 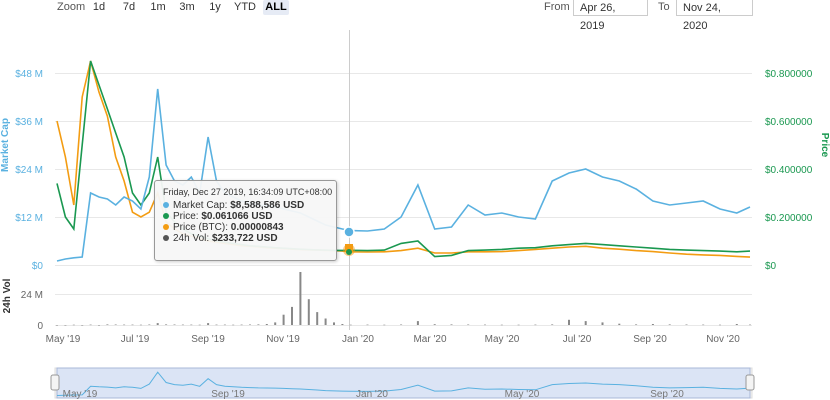 I want to click on tooltip-row-volume: 24h Vol: $233,722 USD, so click(x=245, y=238).